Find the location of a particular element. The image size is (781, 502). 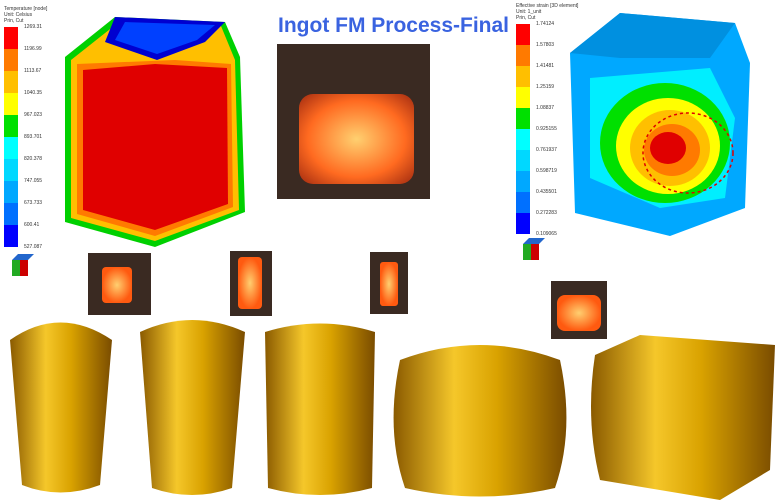

legend-value: 747.055 is located at coordinates (33, 181).